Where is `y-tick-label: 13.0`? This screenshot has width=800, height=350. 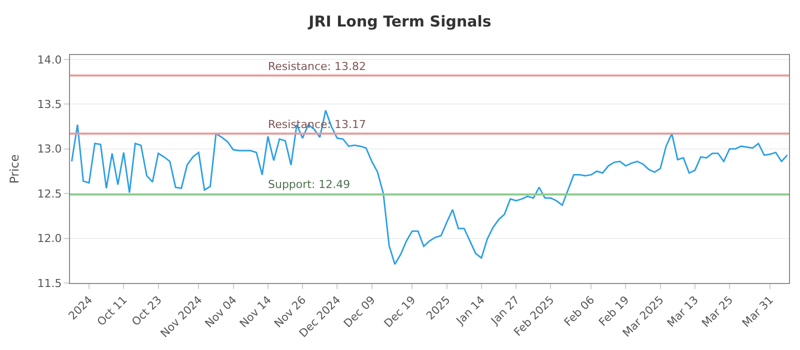
y-tick-label: 13.0 is located at coordinates (49, 149).